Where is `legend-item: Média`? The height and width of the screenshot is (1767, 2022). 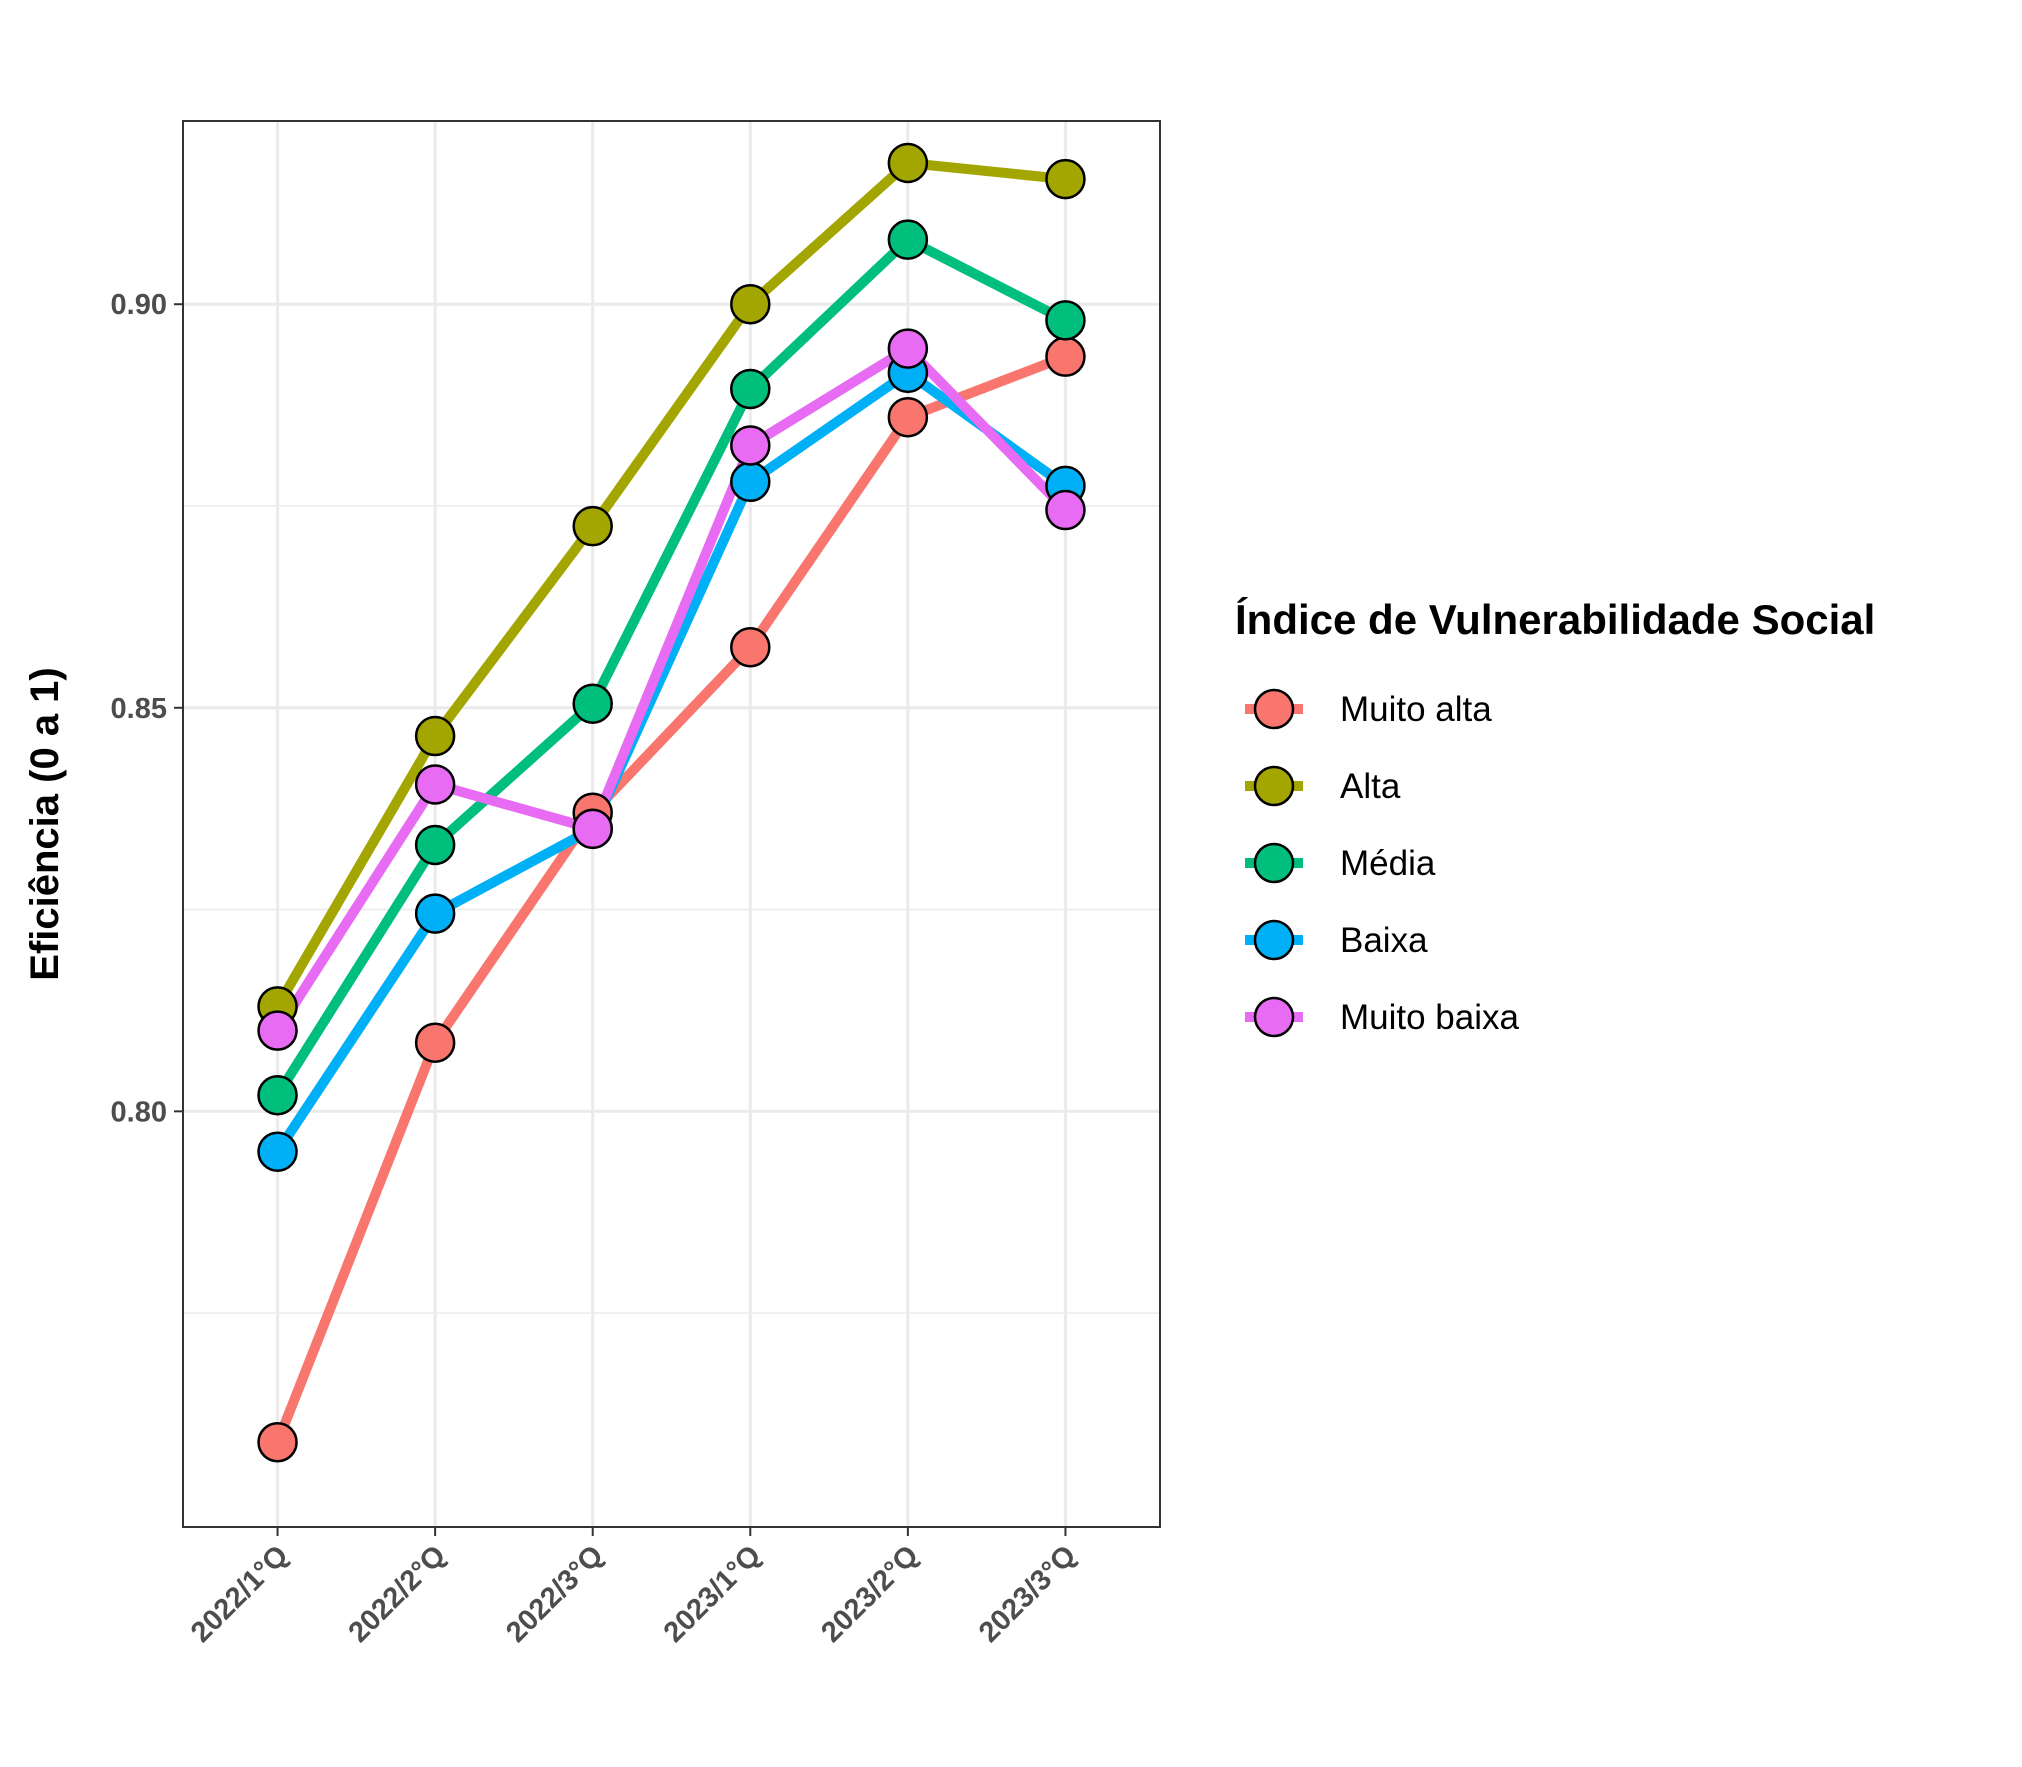
legend-item: Média is located at coordinates (1340, 863).